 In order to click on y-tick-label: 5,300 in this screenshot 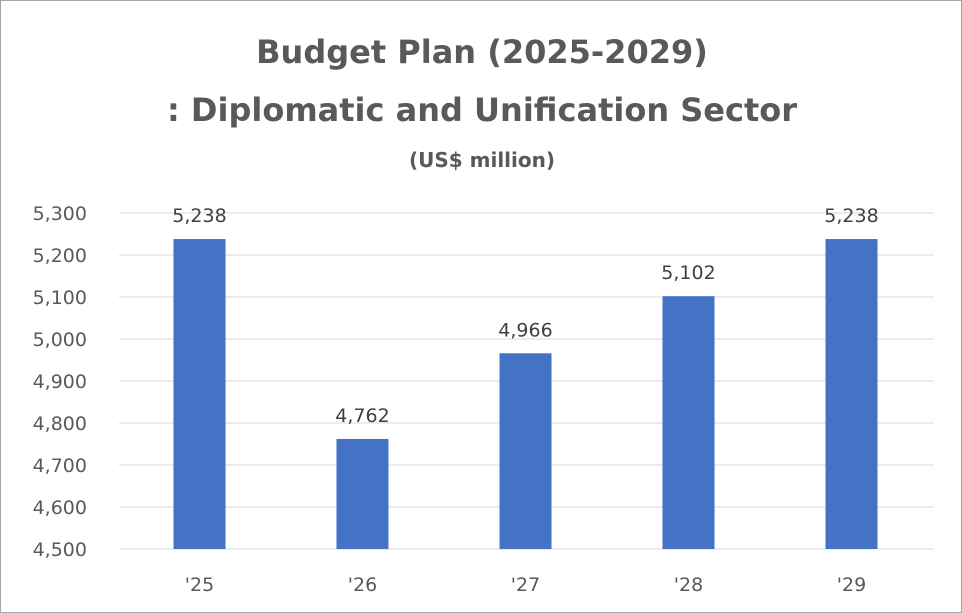, I will do `click(60, 214)`.